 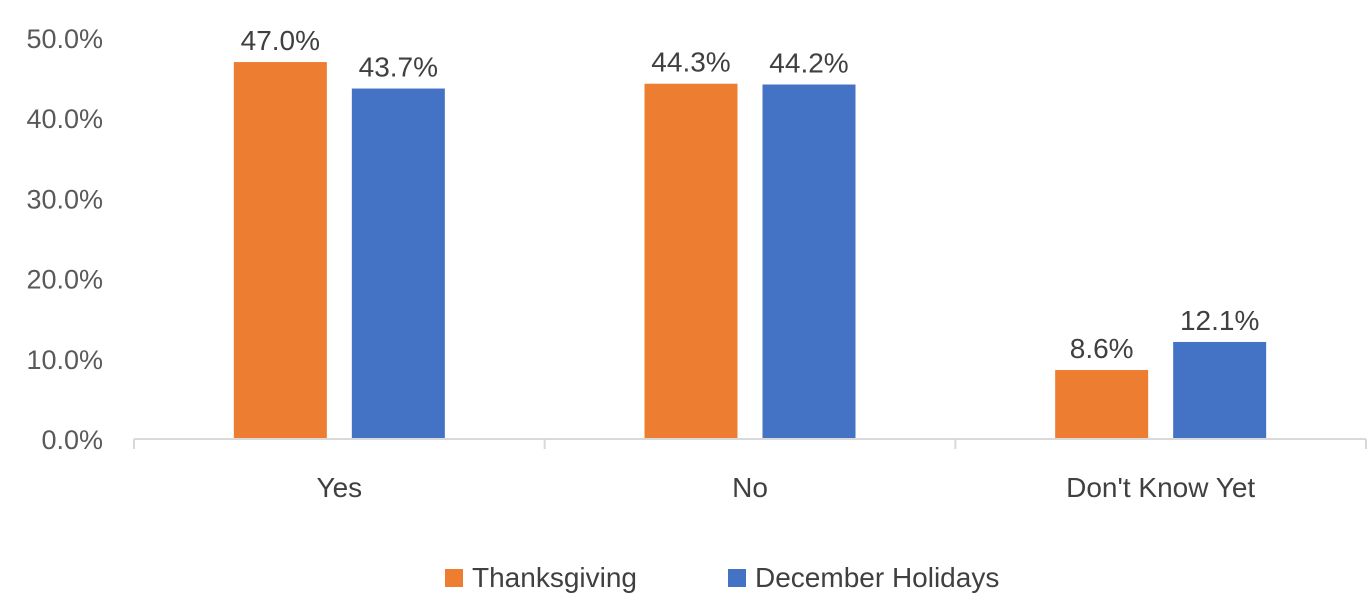 What do you see at coordinates (750, 487) in the screenshot?
I see `category-label: No` at bounding box center [750, 487].